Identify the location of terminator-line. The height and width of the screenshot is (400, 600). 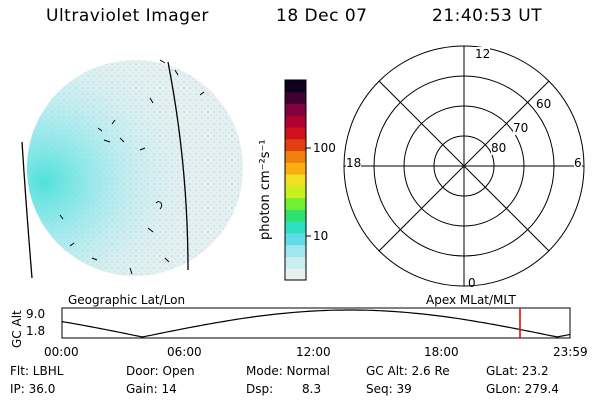
(178, 166).